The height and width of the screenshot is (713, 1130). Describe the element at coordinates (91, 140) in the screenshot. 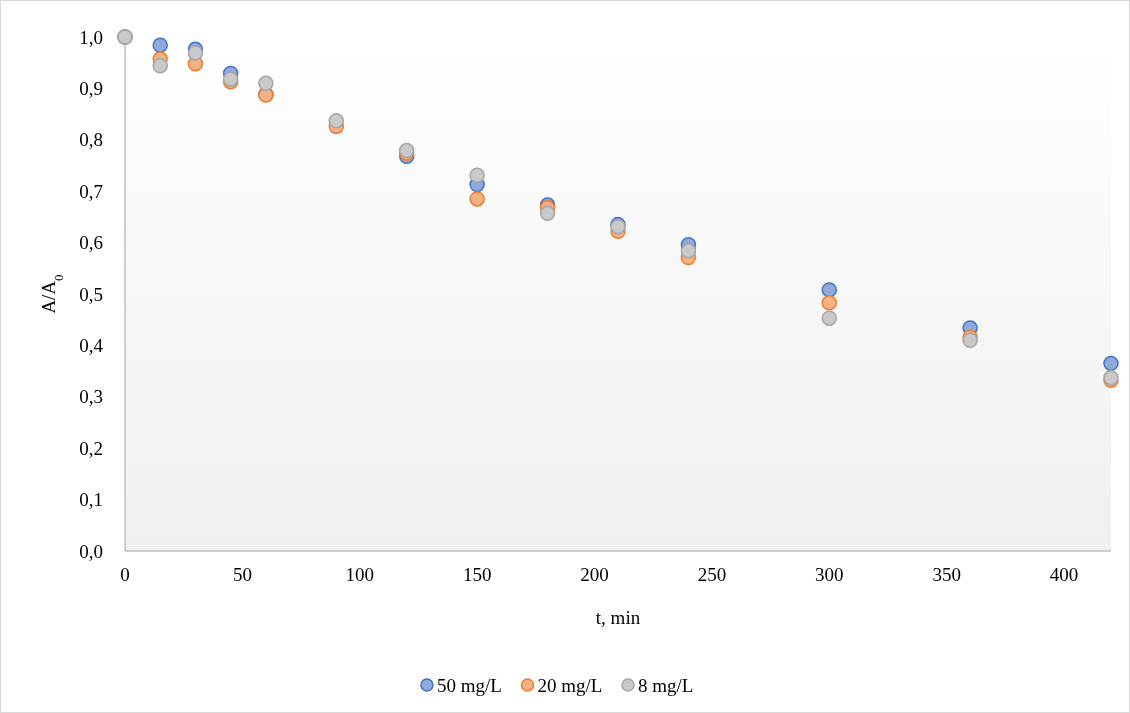

I see `y-tick-label: 0,8` at that location.